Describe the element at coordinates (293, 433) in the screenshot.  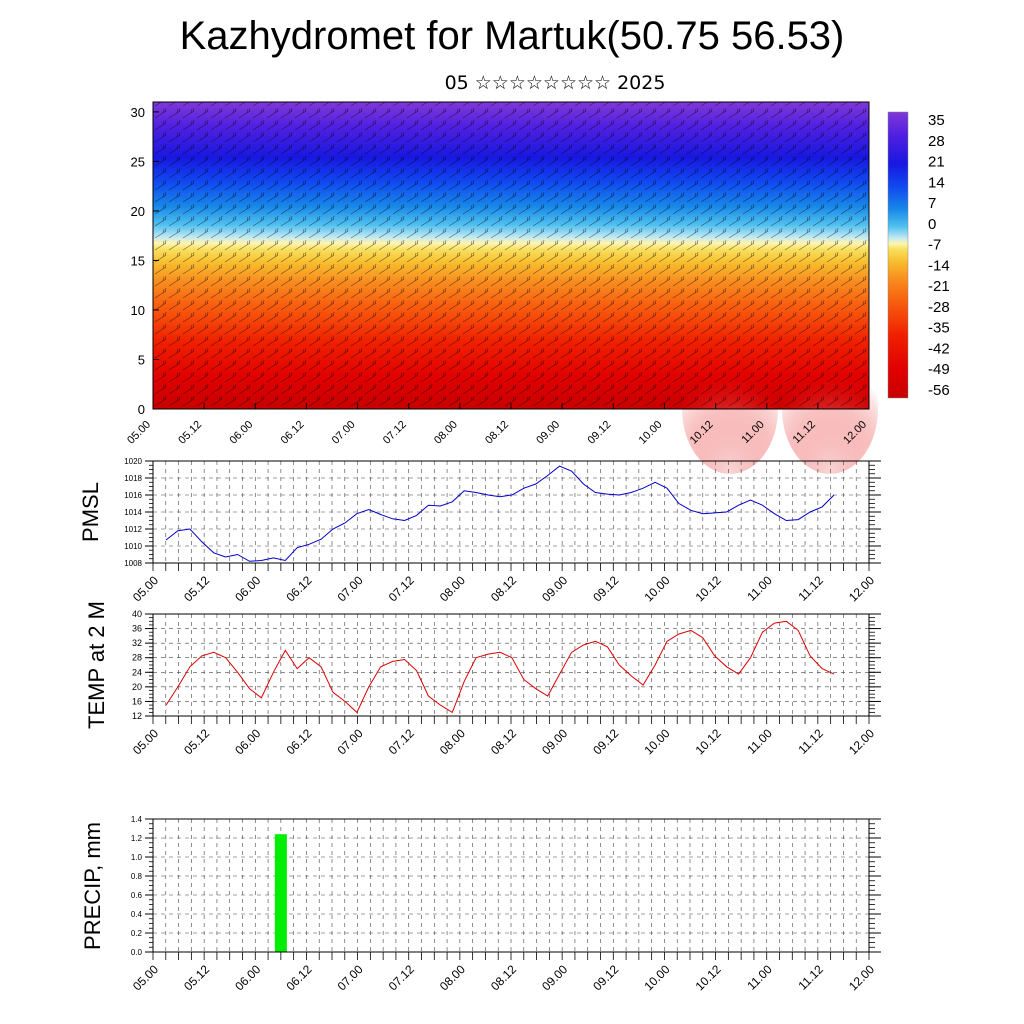
I see `heatmap-x-tick-label: 06.12` at that location.